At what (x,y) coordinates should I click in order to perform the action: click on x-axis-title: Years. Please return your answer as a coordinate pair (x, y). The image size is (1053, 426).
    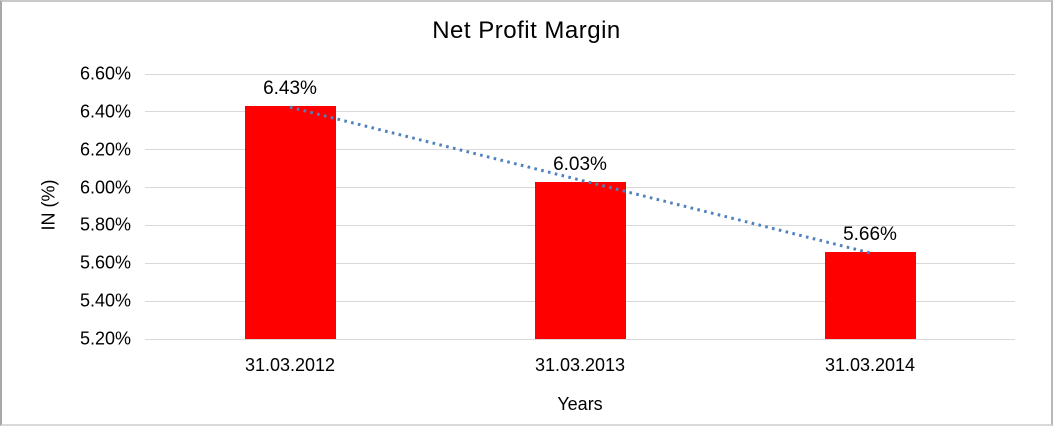
    Looking at the image, I should click on (580, 404).